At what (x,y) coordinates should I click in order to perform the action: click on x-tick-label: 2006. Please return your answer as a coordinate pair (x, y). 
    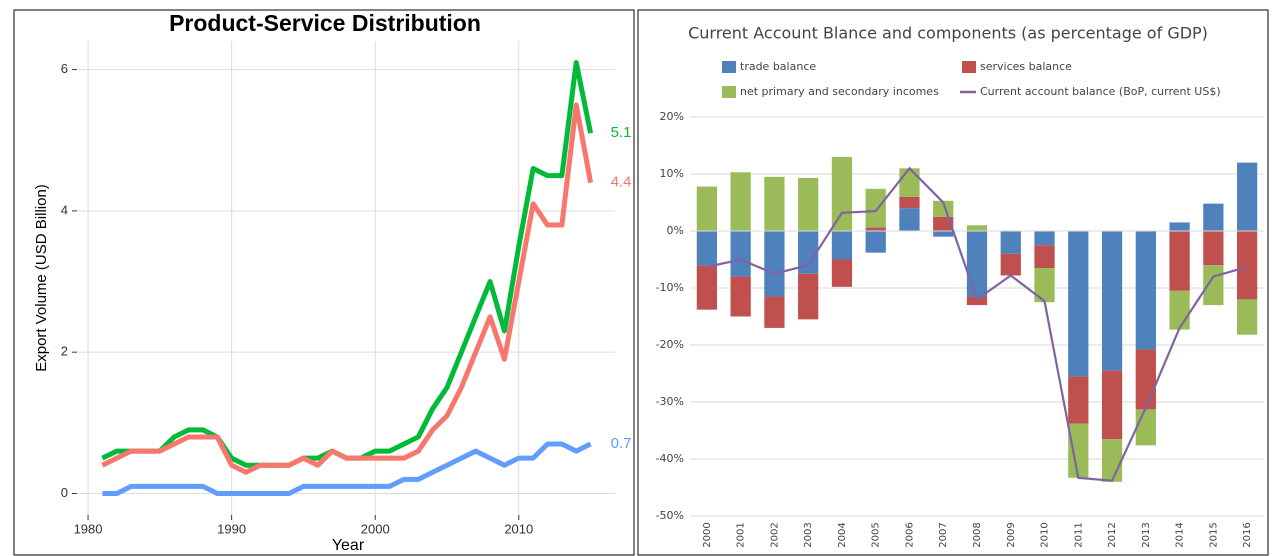
    Looking at the image, I should click on (909, 534).